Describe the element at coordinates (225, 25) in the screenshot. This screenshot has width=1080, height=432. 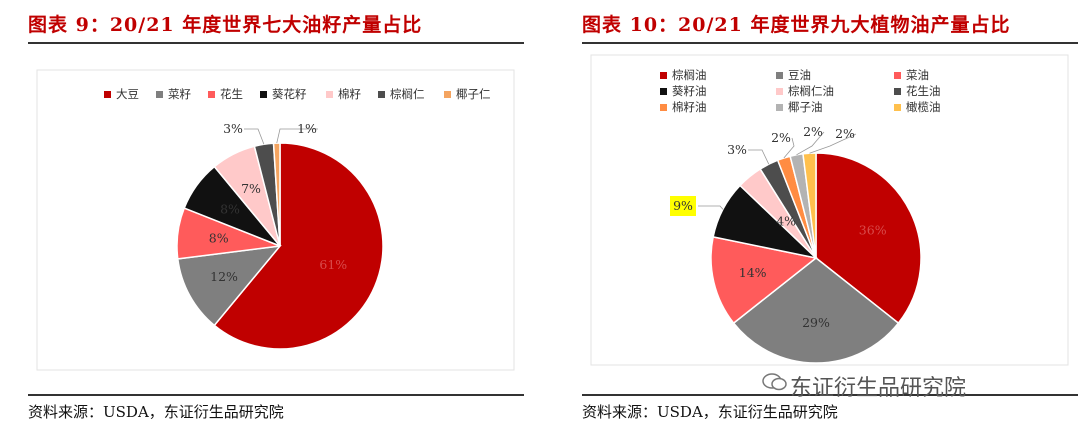
I see `chart-title: 图表 9：20/21 年度世界七大油籽产量占比` at that location.